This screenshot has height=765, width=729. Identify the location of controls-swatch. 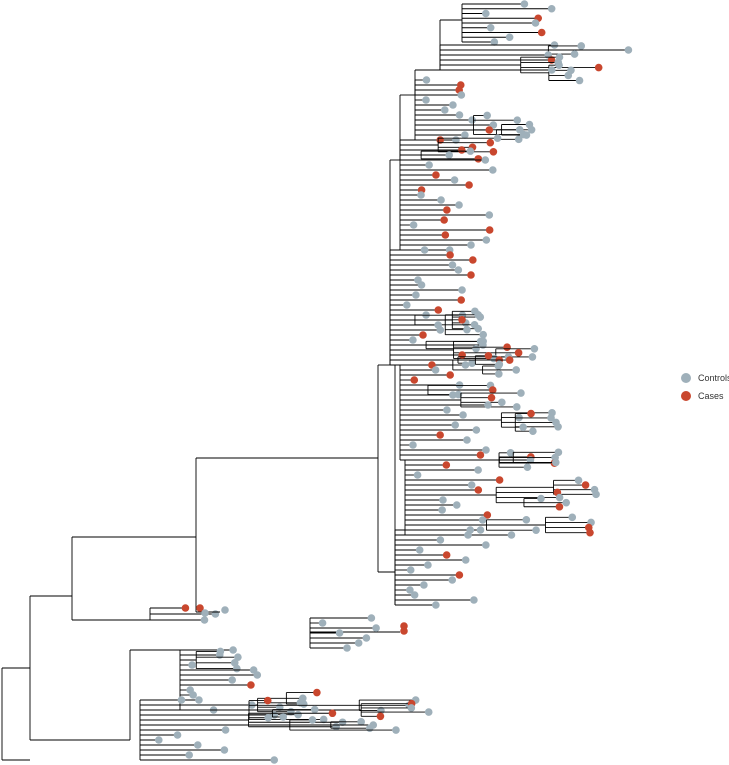
(686, 378).